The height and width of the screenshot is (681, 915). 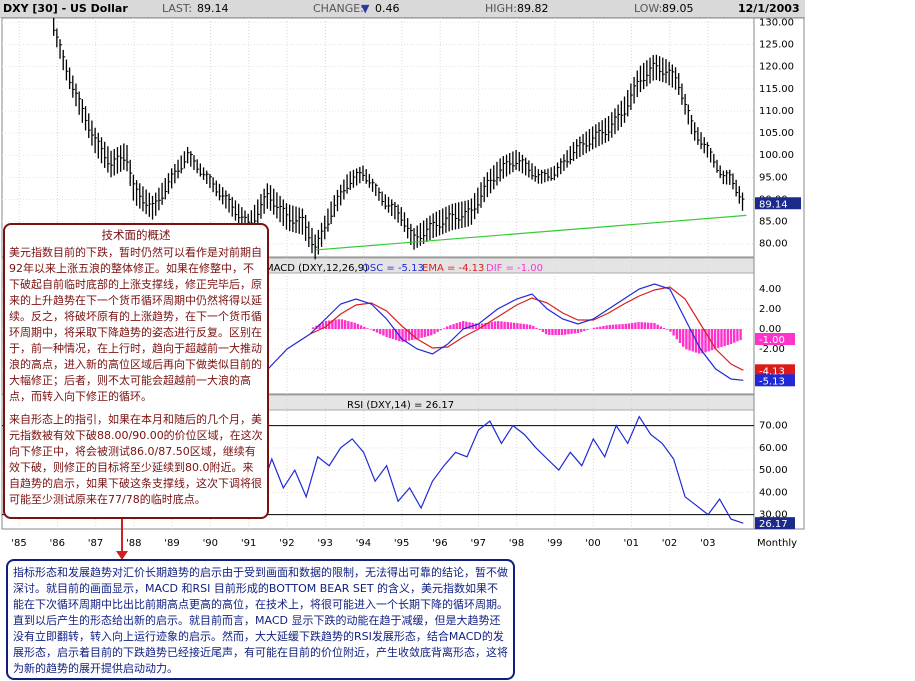 I want to click on last-label: LAST:, so click(x=177, y=8).